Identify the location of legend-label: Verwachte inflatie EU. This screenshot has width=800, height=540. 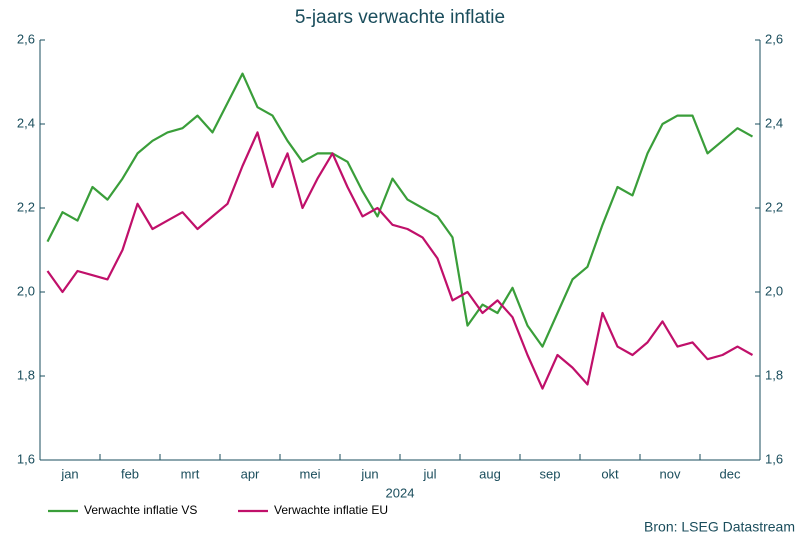
(331, 510).